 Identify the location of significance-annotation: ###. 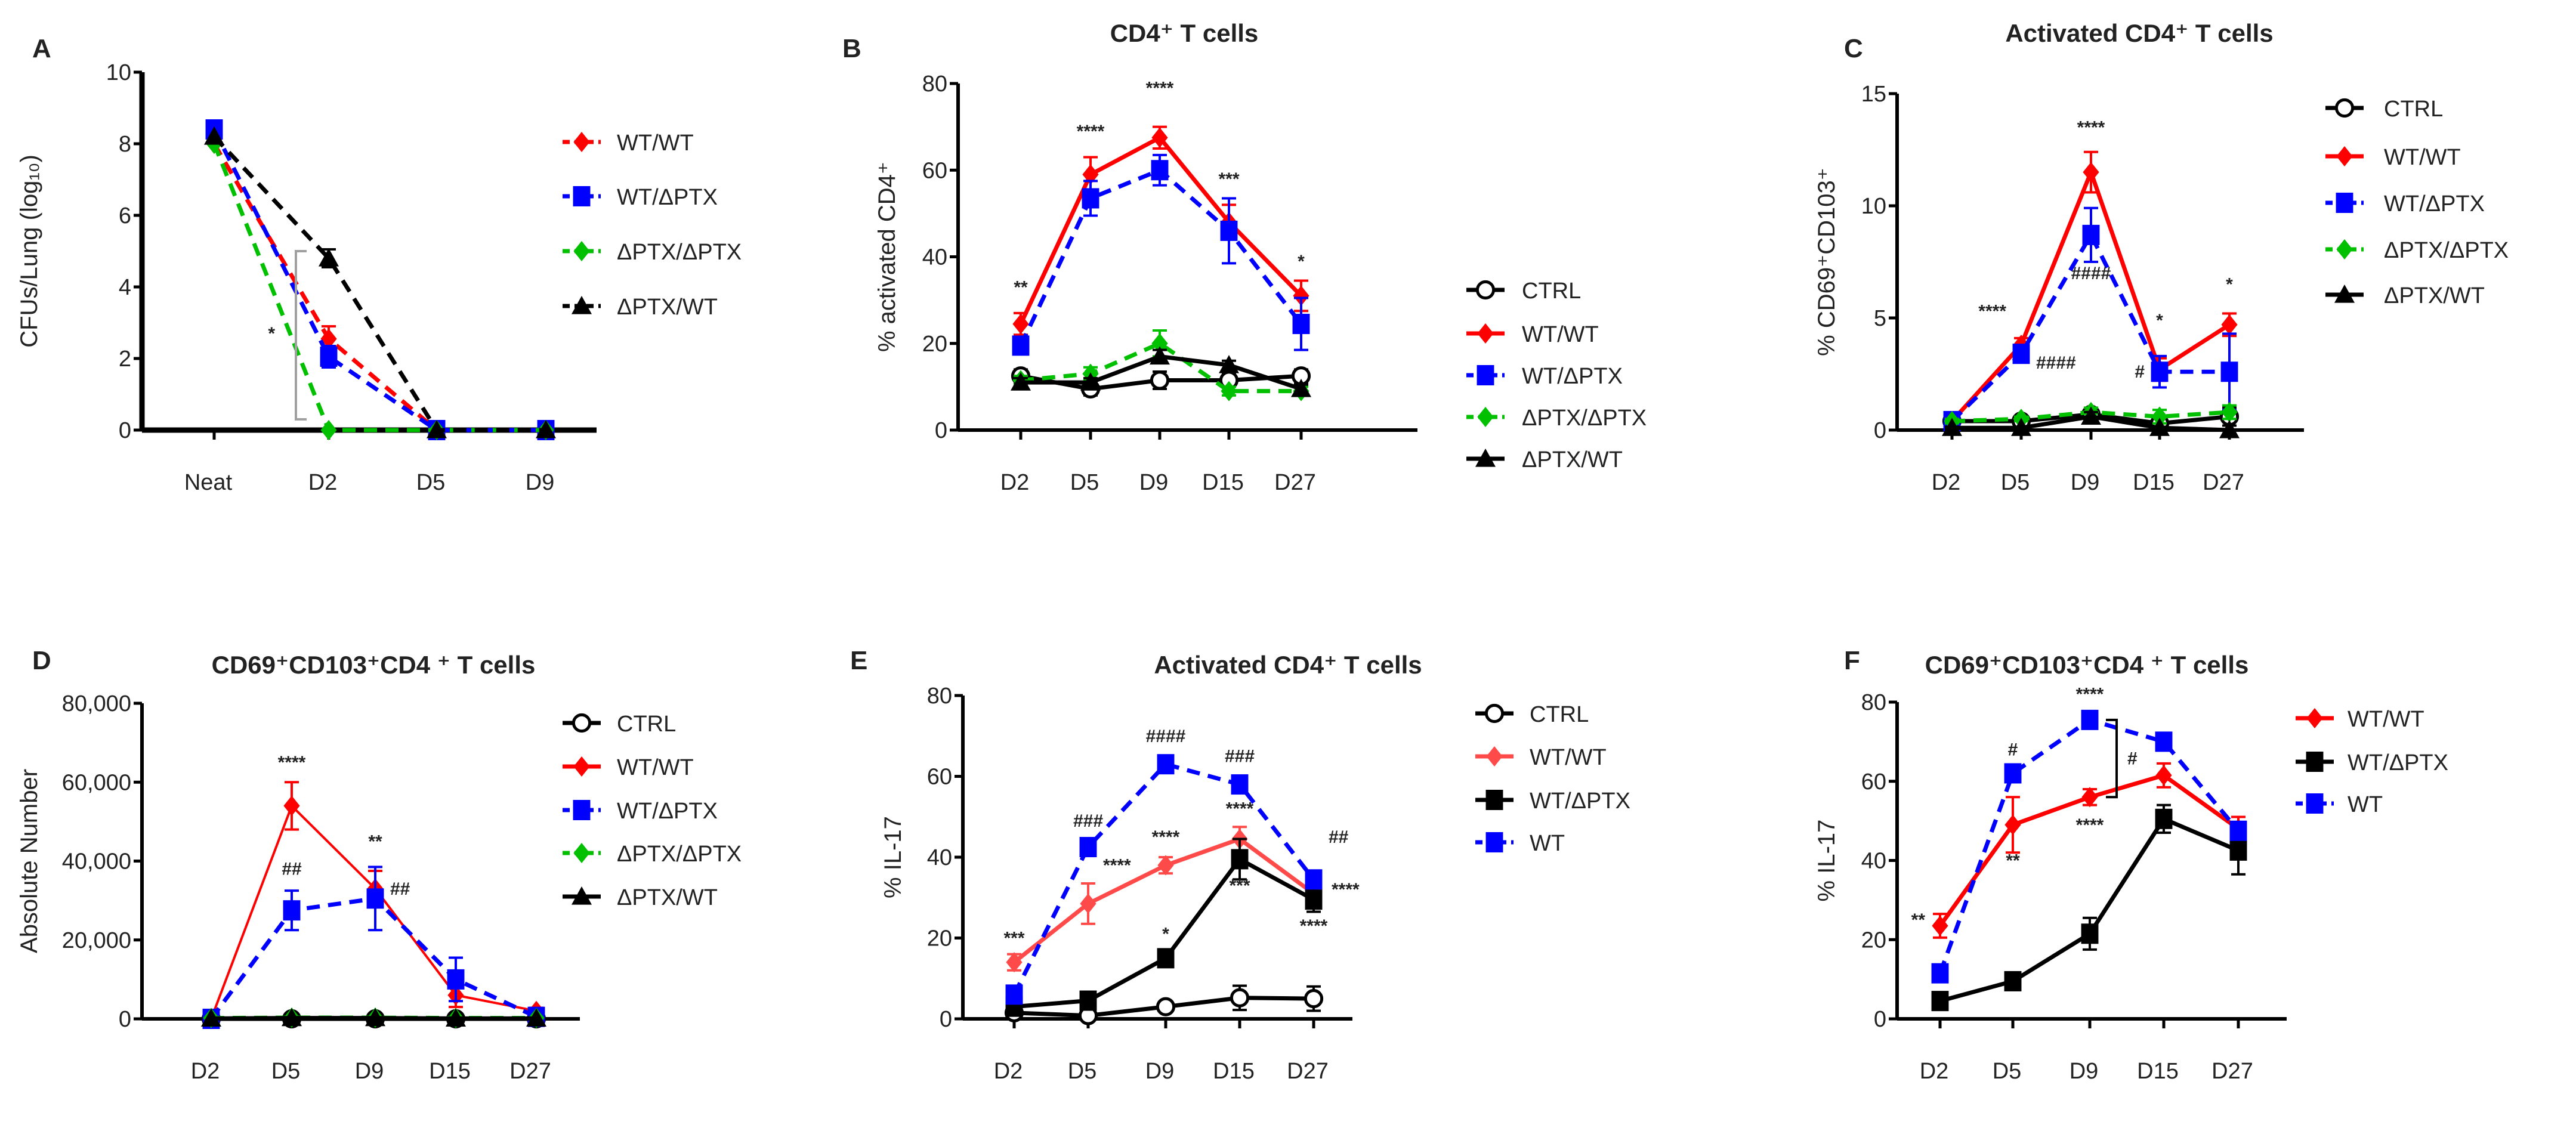
(1088, 821).